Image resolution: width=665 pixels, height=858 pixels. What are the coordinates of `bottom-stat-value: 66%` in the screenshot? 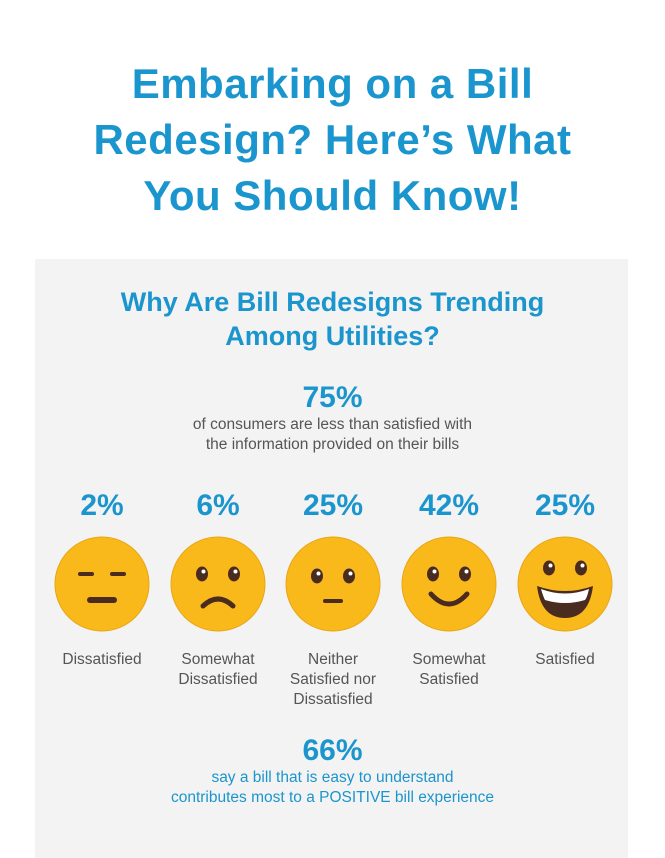 It's located at (332, 750).